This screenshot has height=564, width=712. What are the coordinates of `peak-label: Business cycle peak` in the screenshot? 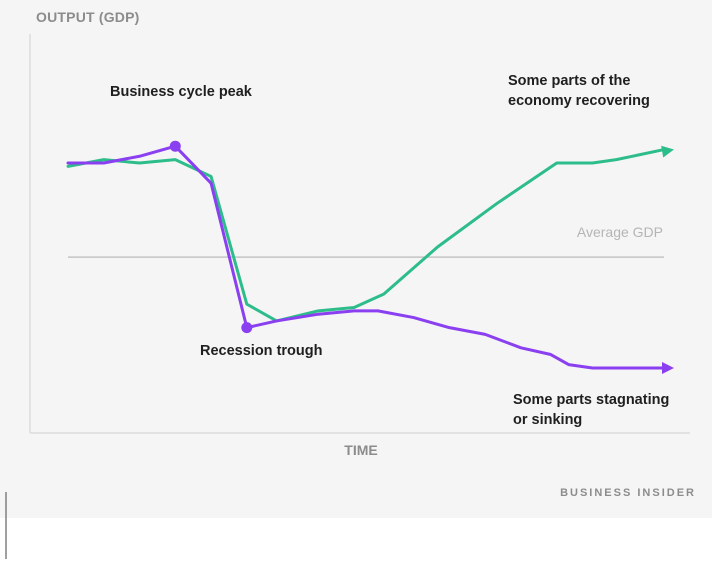 It's located at (181, 92).